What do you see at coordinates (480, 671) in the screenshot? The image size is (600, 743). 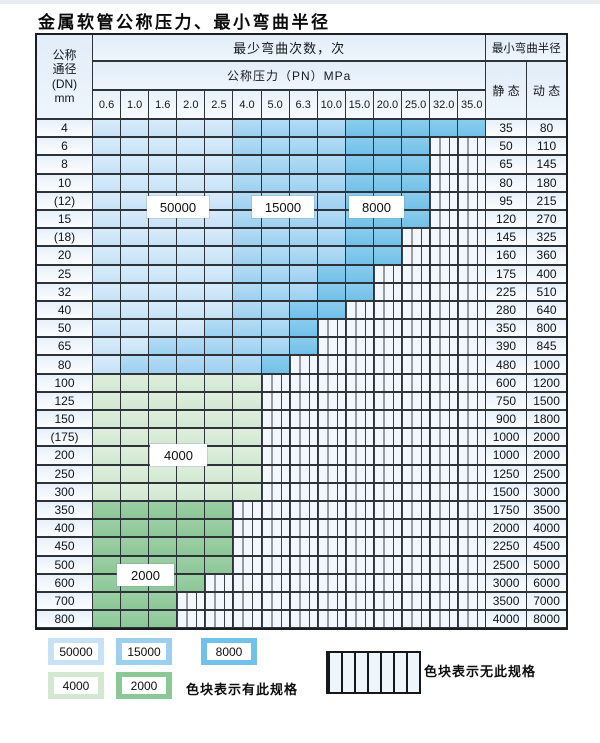 I see `legend-note-unavailable: 色块表示无此规格` at bounding box center [480, 671].